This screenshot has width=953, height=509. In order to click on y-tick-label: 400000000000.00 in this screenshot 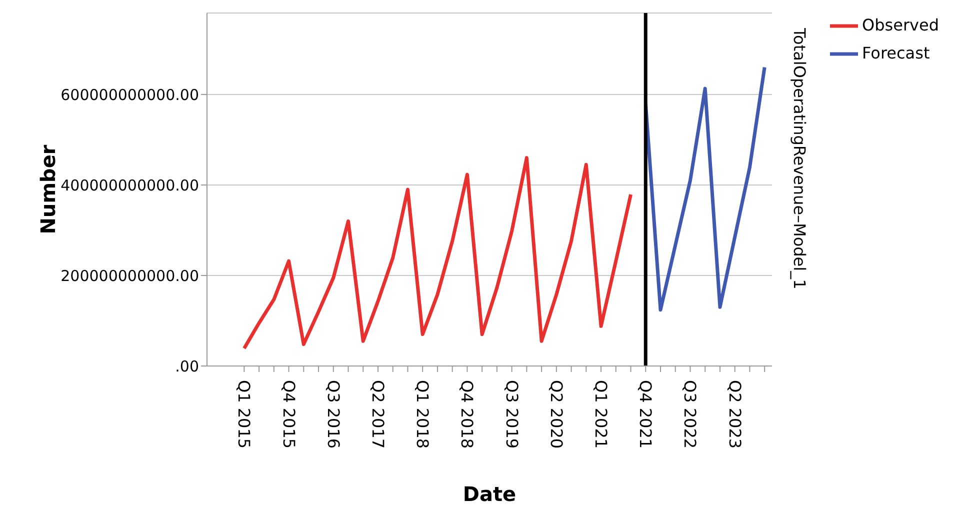, I will do `click(129, 185)`.